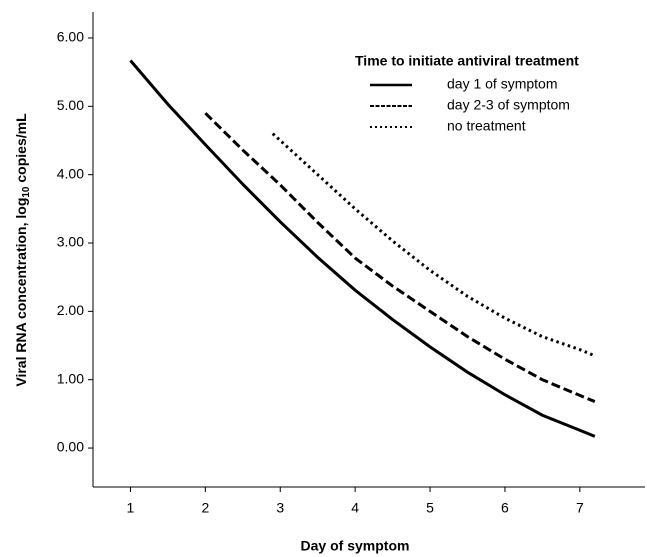 Image resolution: width=647 pixels, height=557 pixels. I want to click on y-tick-label: 4.00, so click(70, 173).